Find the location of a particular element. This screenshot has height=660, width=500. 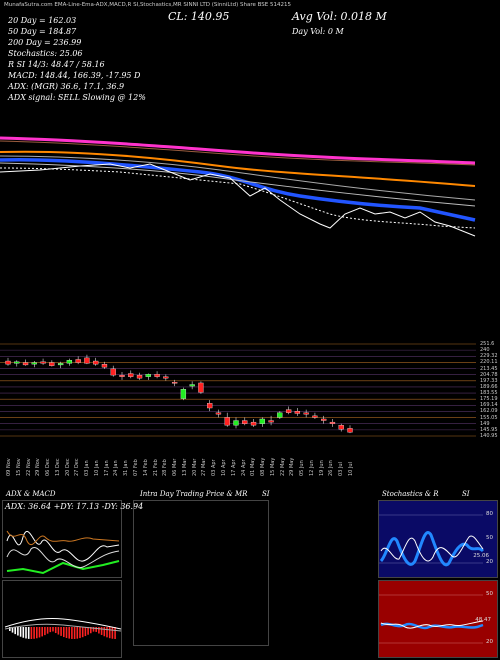

date-label: 14 Feb is located at coordinates (145, 467).